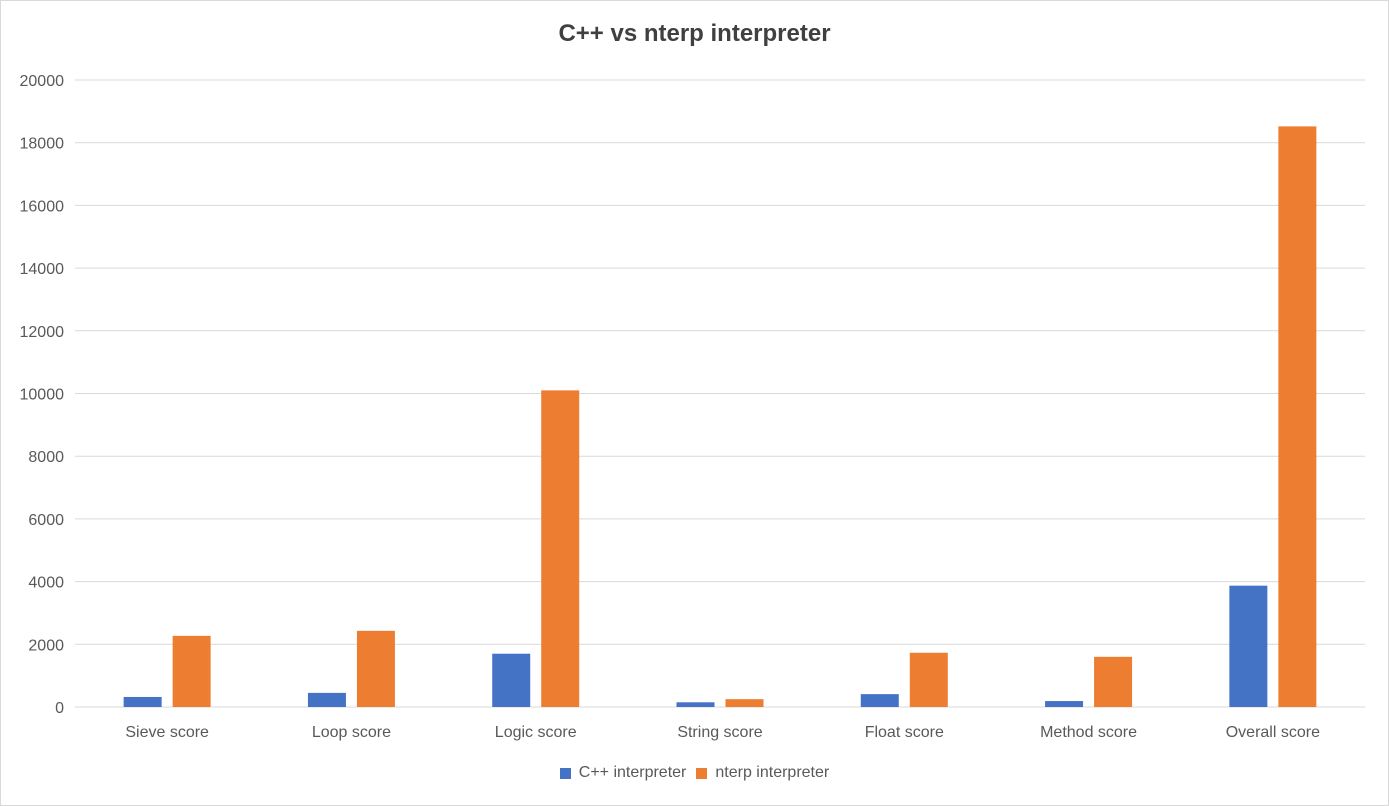 The image size is (1389, 806). Describe the element at coordinates (632, 772) in the screenshot. I see `legend-label-cpp: C++ interpreter` at that location.